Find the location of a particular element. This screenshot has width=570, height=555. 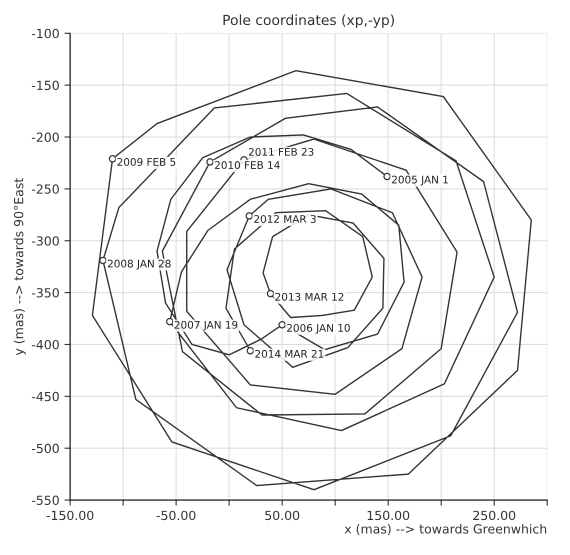

annotation: 2010 FEB 14 is located at coordinates (247, 165).